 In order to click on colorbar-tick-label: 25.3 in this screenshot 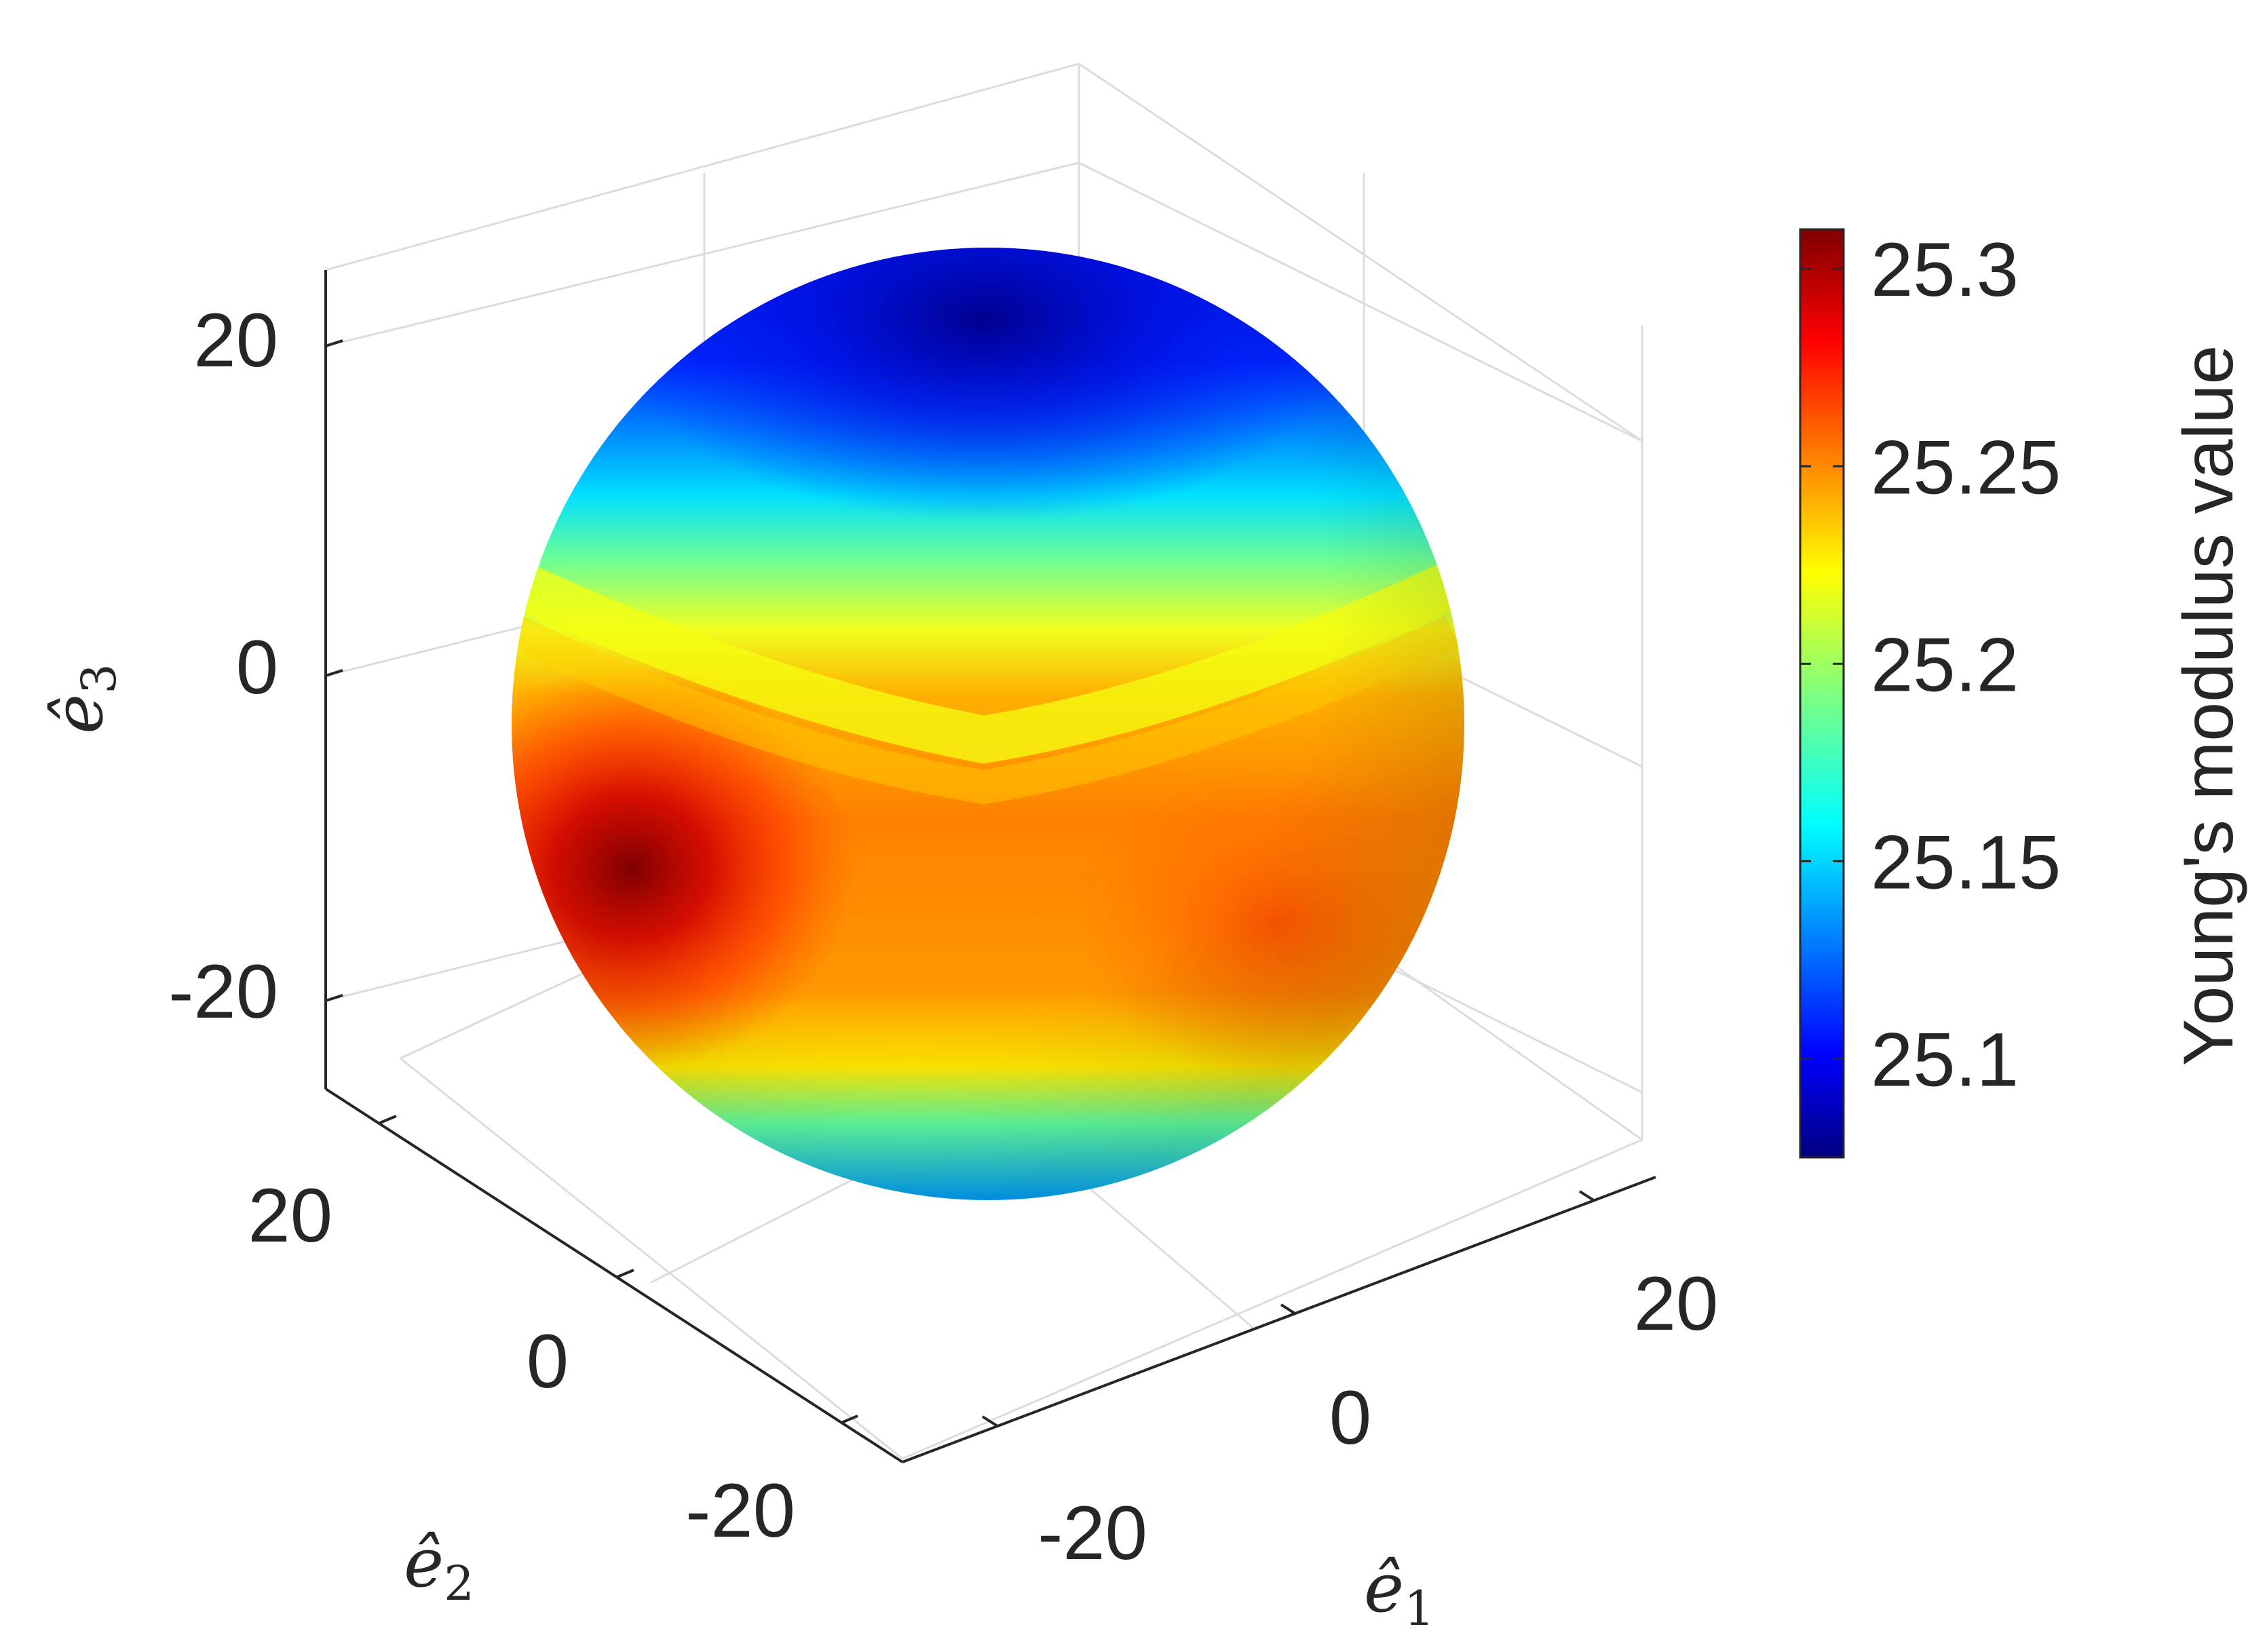, I will do `click(1945, 269)`.